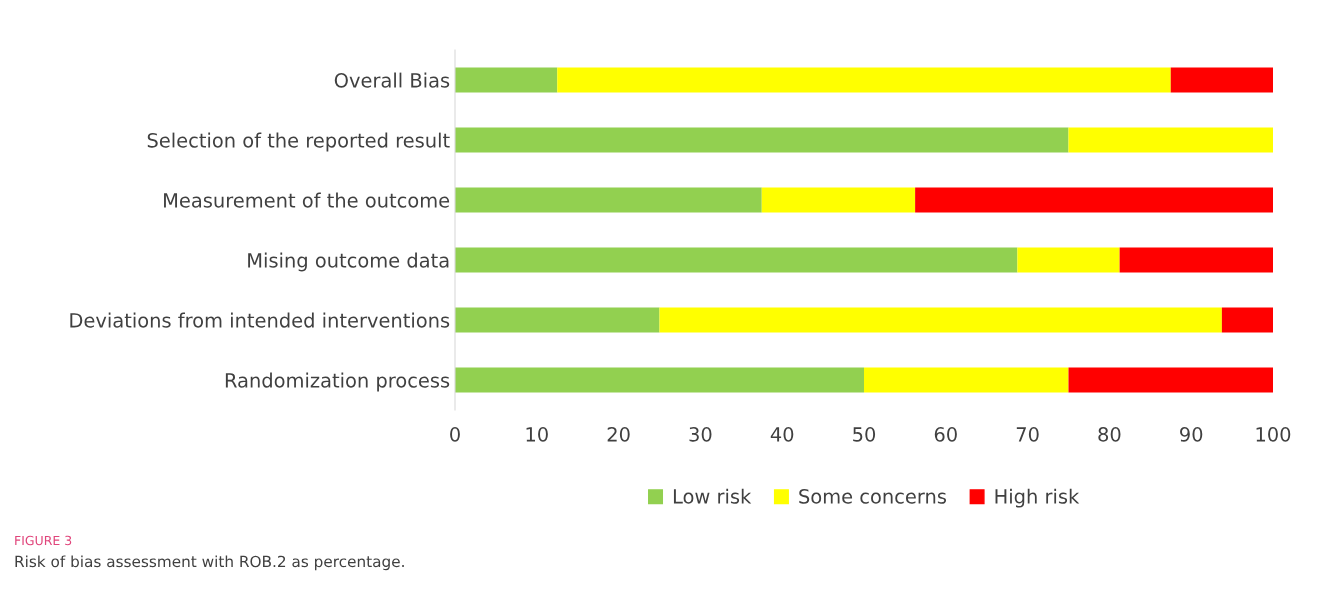 This screenshot has width=1320, height=597. Describe the element at coordinates (945, 434) in the screenshot. I see `x-tick-label: 60` at that location.